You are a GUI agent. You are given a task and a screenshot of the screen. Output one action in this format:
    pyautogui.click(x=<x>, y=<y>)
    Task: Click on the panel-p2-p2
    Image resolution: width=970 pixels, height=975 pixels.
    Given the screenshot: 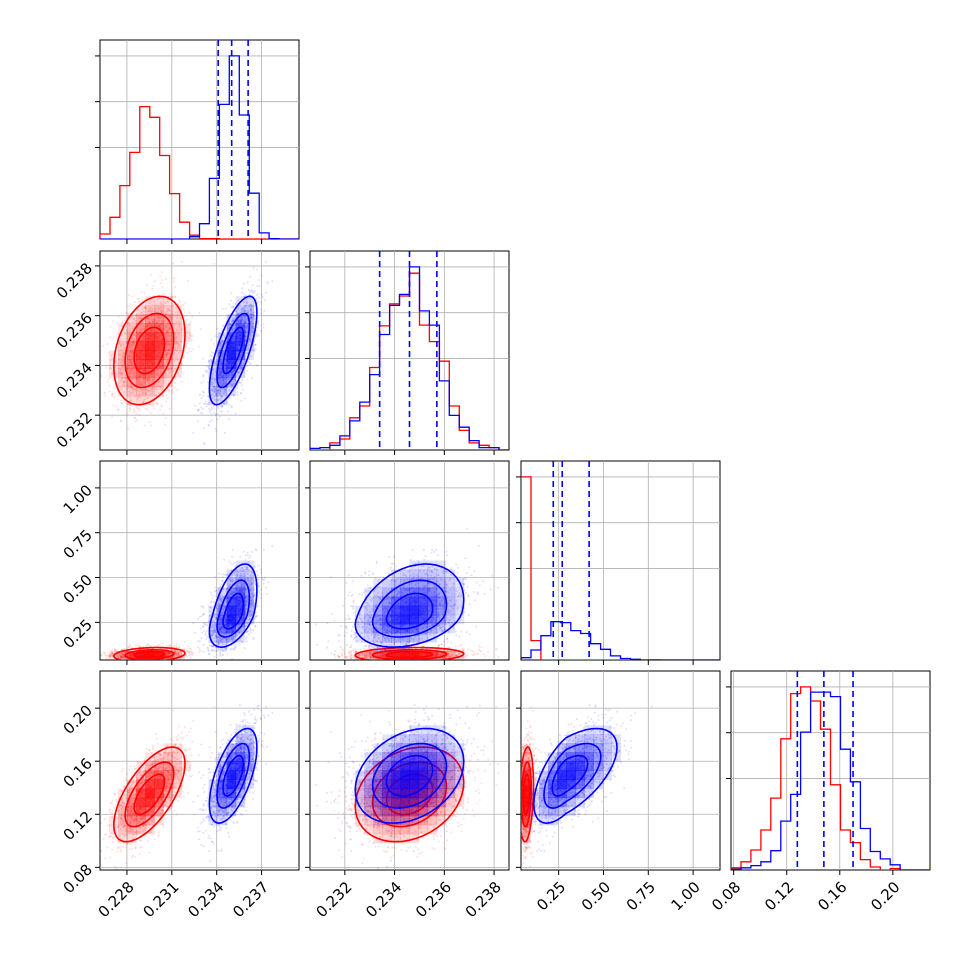 What is the action you would take?
    pyautogui.click(x=407, y=353)
    